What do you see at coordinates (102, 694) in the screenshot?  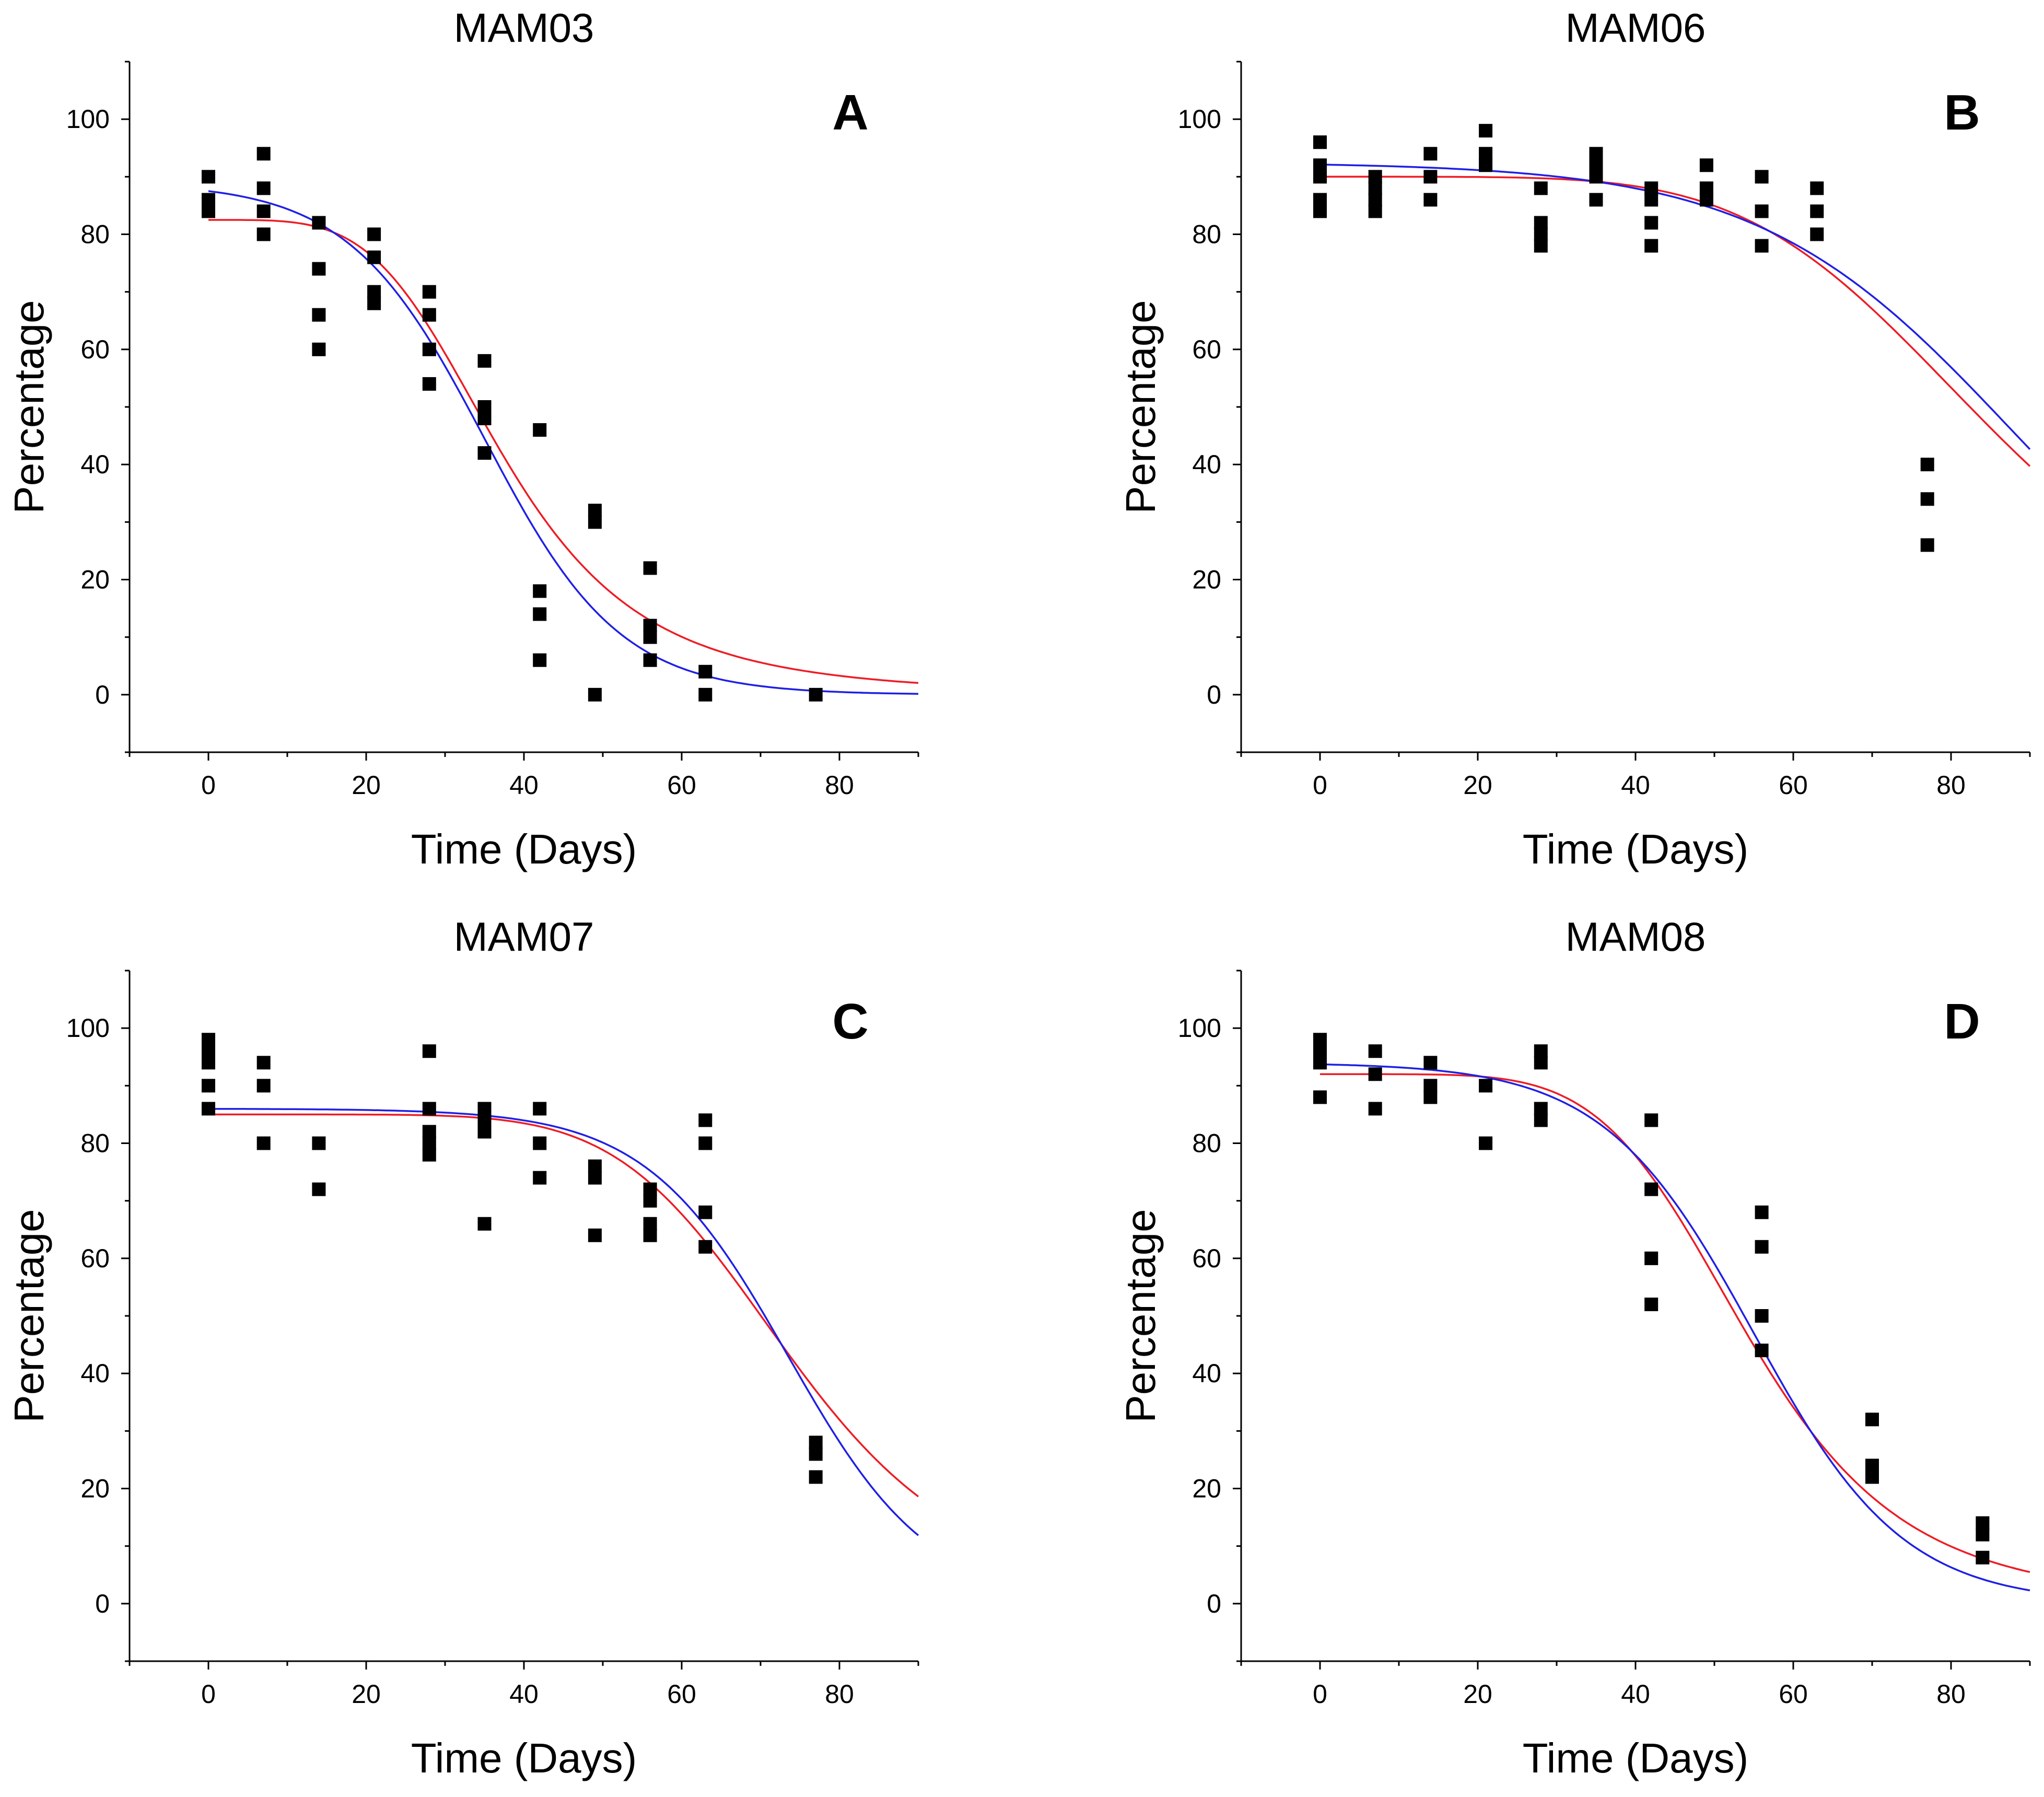 I see `panel-a-y-tick-label: 0` at bounding box center [102, 694].